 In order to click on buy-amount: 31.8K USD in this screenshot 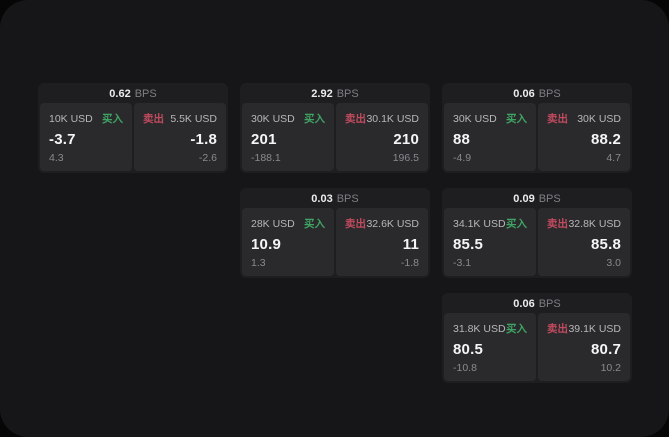, I will do `click(479, 328)`.